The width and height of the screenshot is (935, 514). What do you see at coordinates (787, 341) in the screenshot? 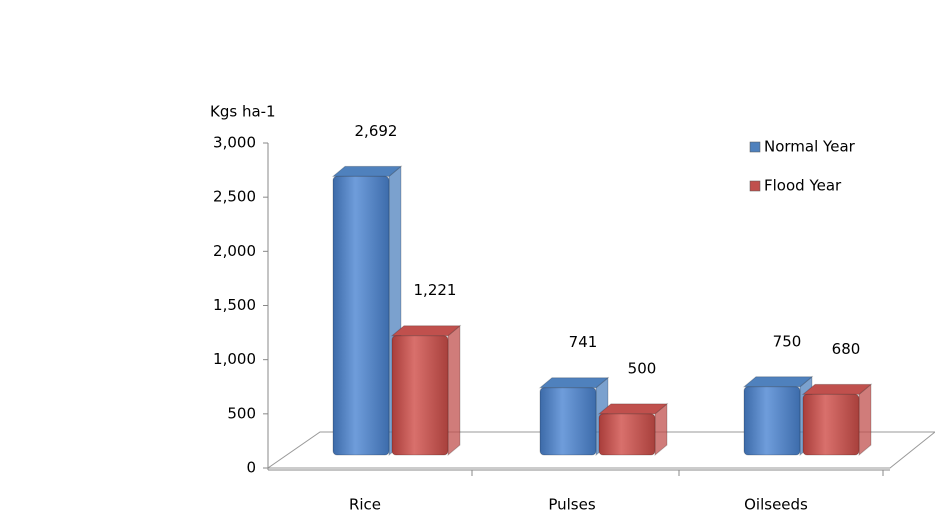
I see `value-label: 750` at bounding box center [787, 341].